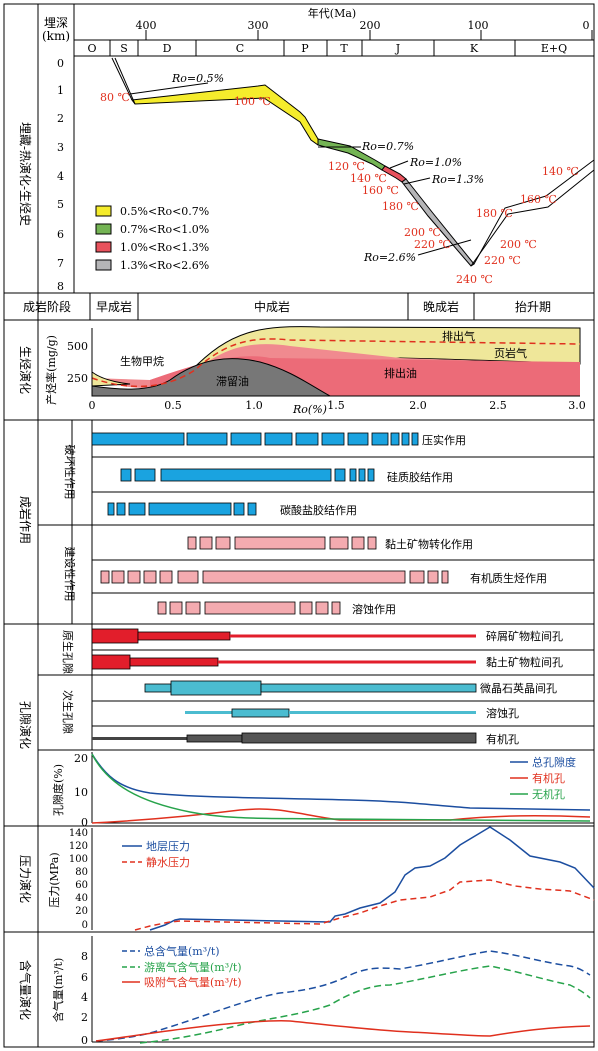 Image resolution: width=598 pixels, height=1051 pixels. I want to click on gas-chart: 含气量(m³/t) 8 6 4 2 0, so click(322, 991).